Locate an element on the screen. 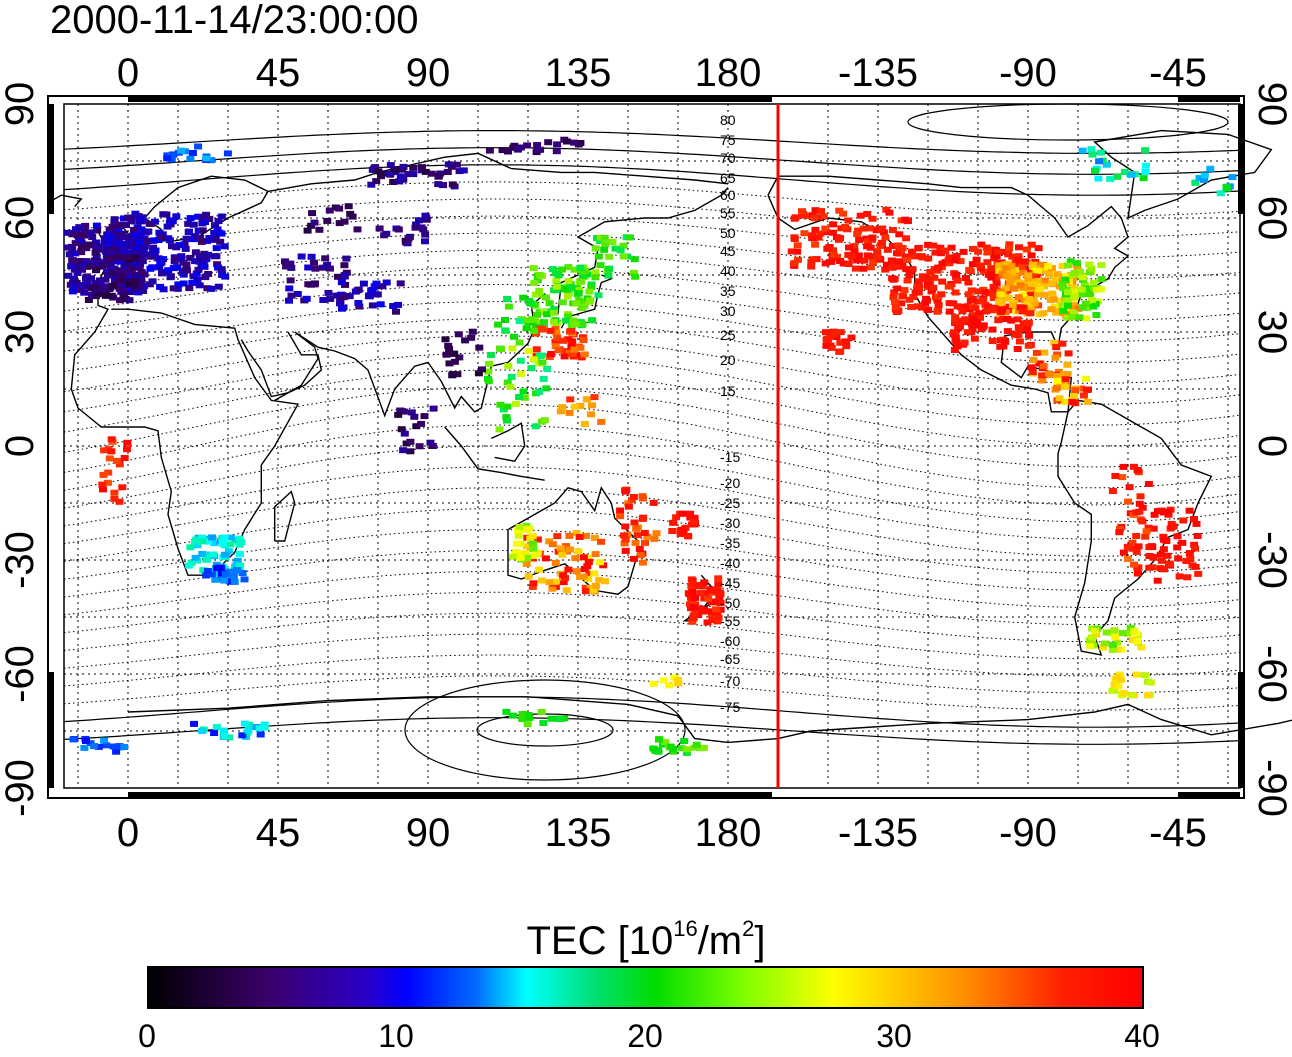 This screenshot has height=1057, width=1292. contour-label: -20 is located at coordinates (730, 483).